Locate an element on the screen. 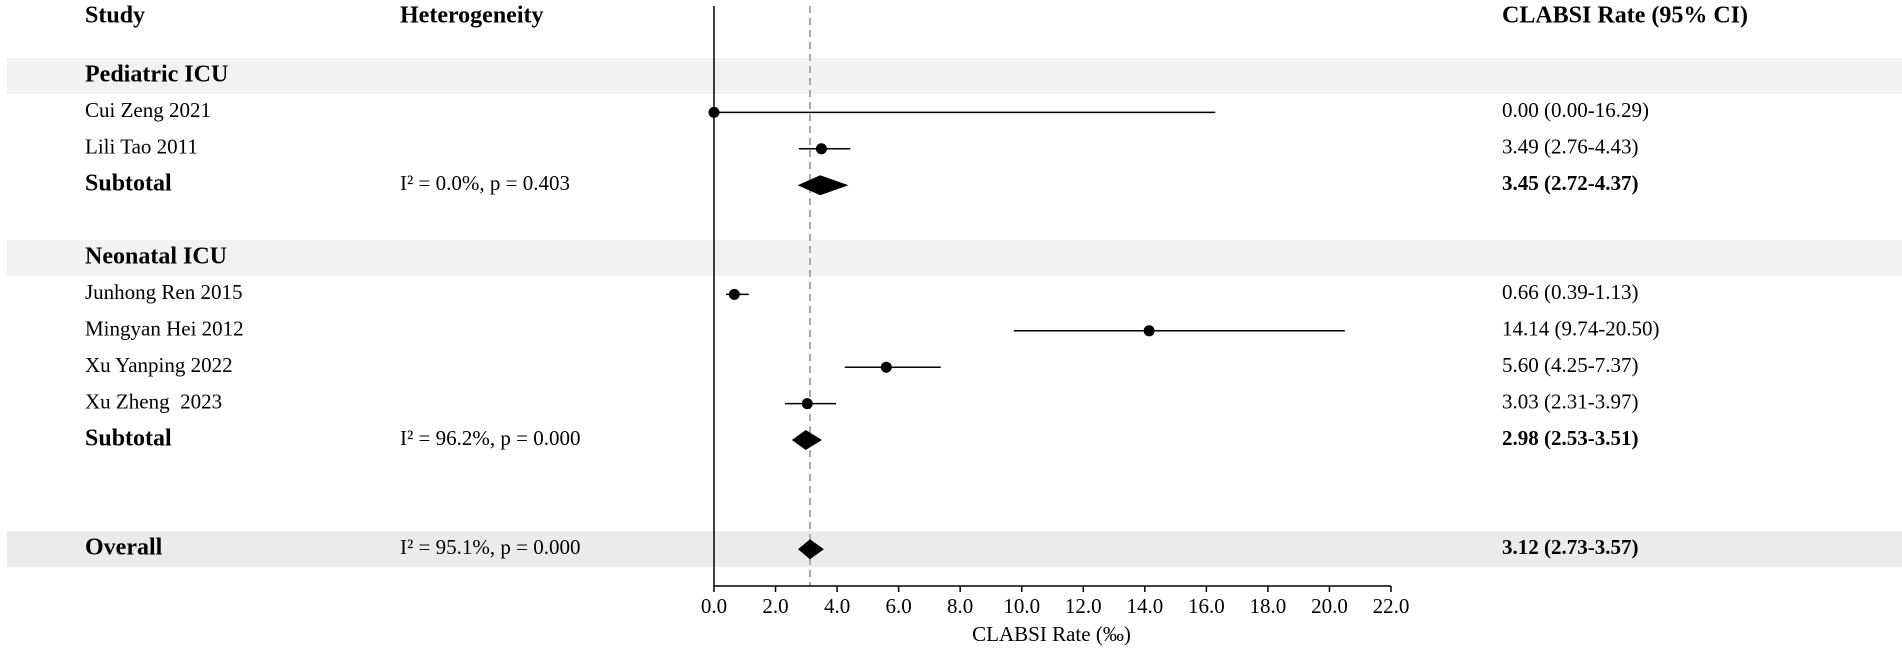  group-name: Pediatric ICU is located at coordinates (156, 75).